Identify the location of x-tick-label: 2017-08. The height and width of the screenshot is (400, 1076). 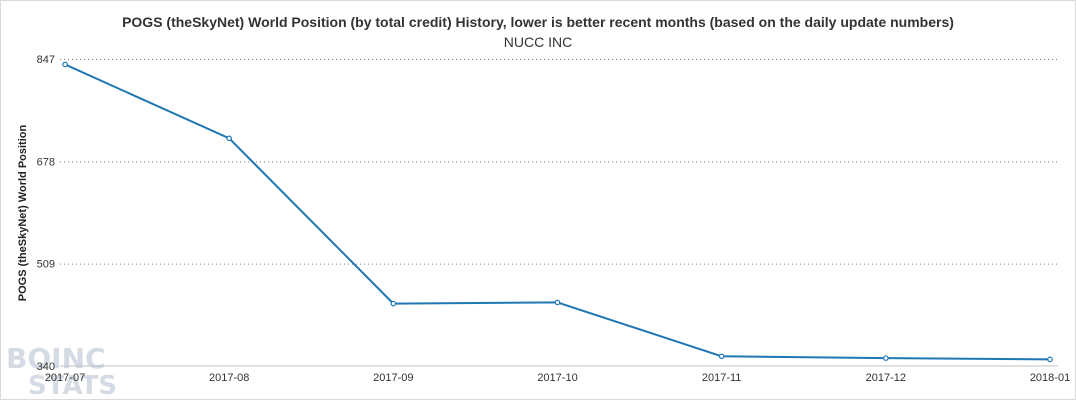
(229, 378).